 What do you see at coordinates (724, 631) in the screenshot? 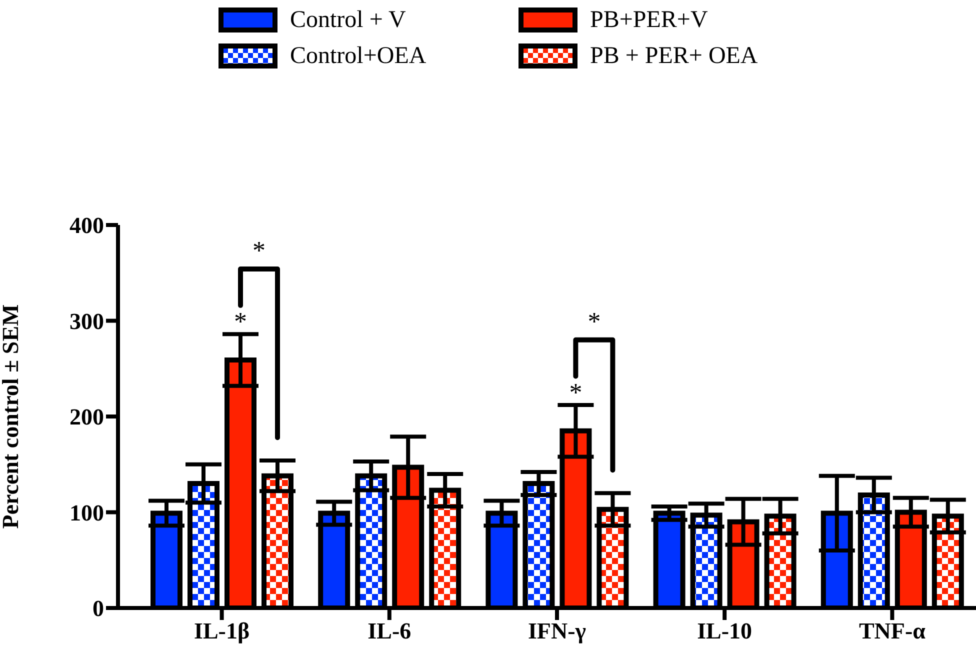
I see `x-tick-label: IL-10` at bounding box center [724, 631].